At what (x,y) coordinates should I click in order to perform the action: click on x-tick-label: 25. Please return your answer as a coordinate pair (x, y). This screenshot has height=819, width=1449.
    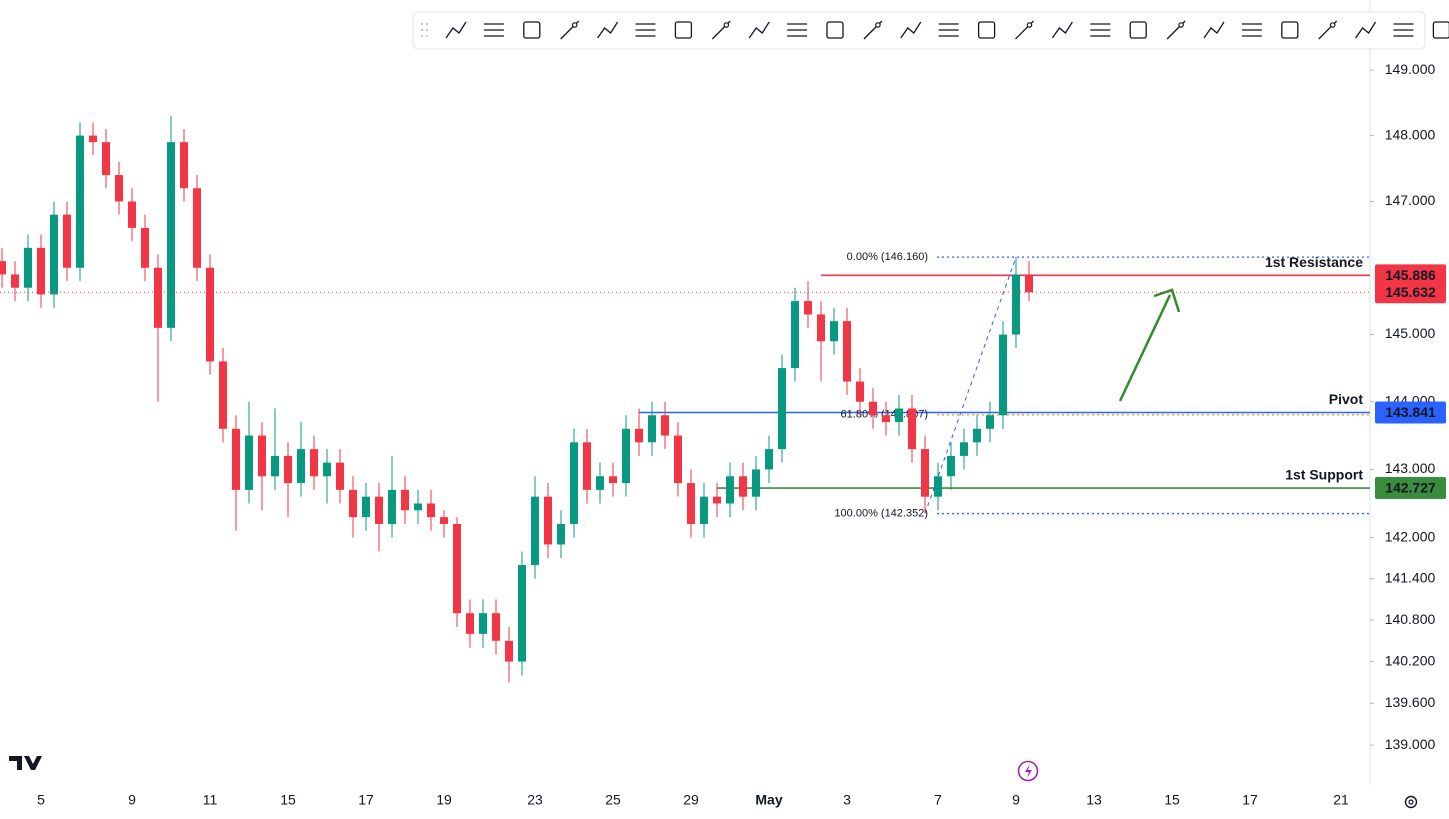
    Looking at the image, I should click on (613, 800).